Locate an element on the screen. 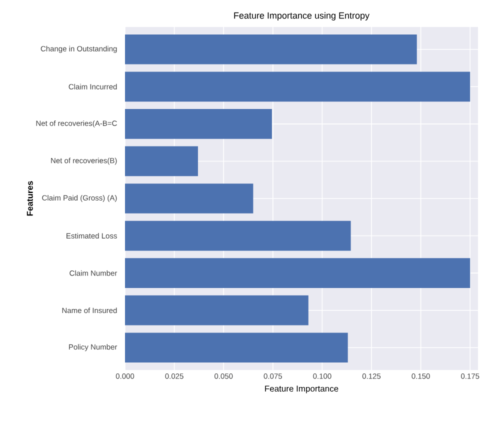 This screenshot has height=423, width=493. y-axis-title: Features is located at coordinates (29, 198).